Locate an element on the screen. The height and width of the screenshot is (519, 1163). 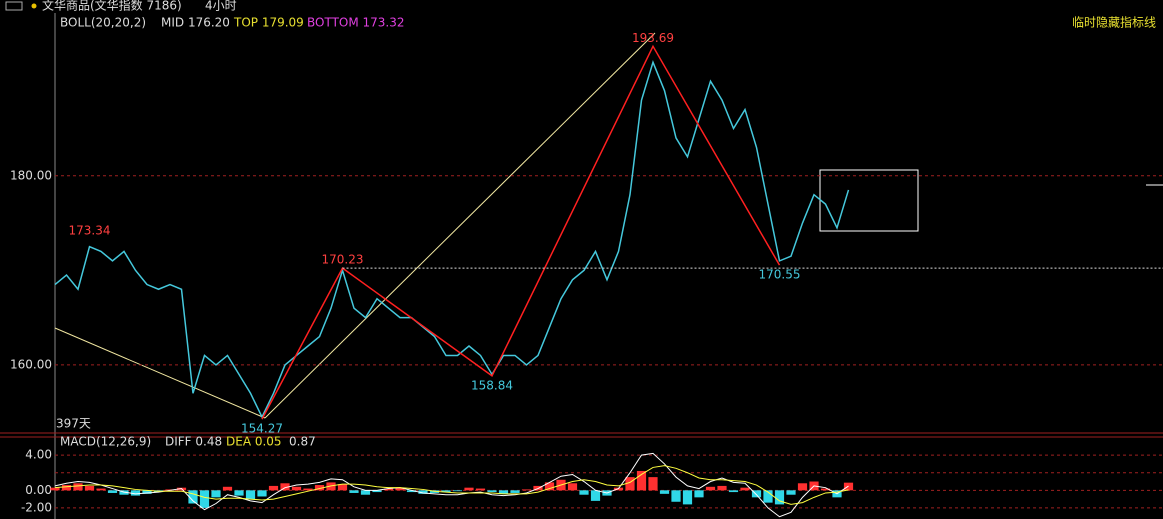
pivot-label: 158.84 is located at coordinates (492, 385).